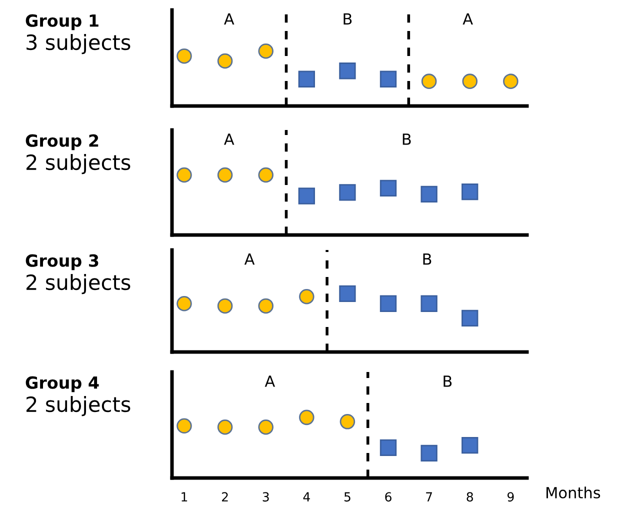 The width and height of the screenshot is (618, 507). I want to click on x-tick-label: 2, so click(225, 497).